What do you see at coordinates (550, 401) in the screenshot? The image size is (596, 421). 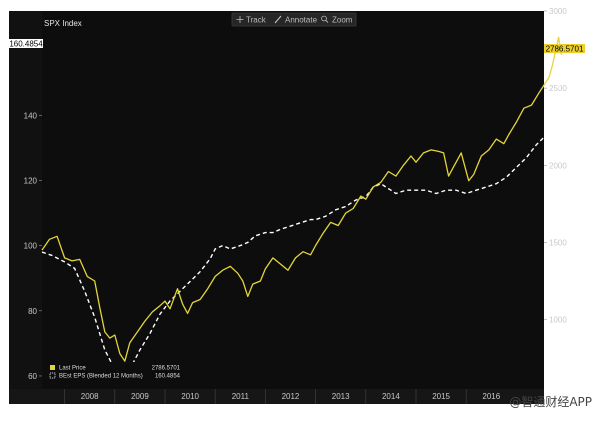 I see `watermark: @智通财经APP` at bounding box center [550, 401].